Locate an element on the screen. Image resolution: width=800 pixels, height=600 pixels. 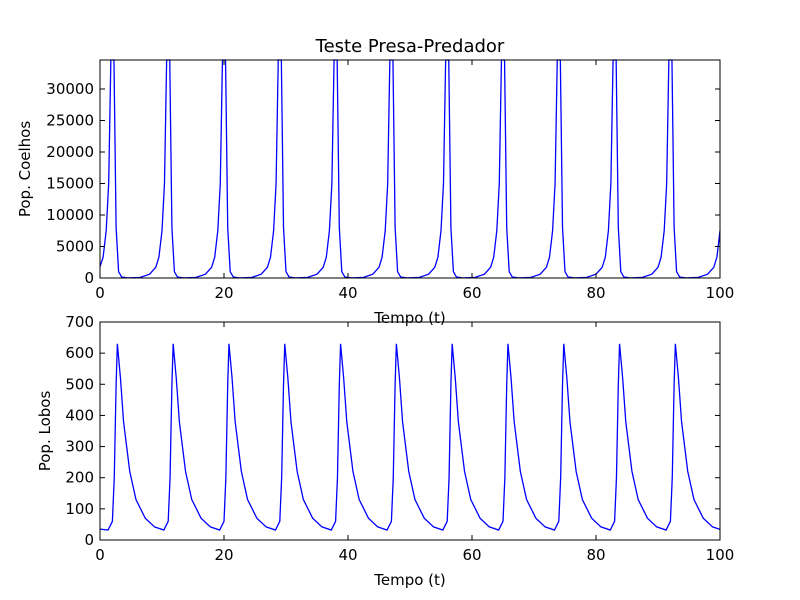
y-tick-label: 20000 is located at coordinates (70, 152).